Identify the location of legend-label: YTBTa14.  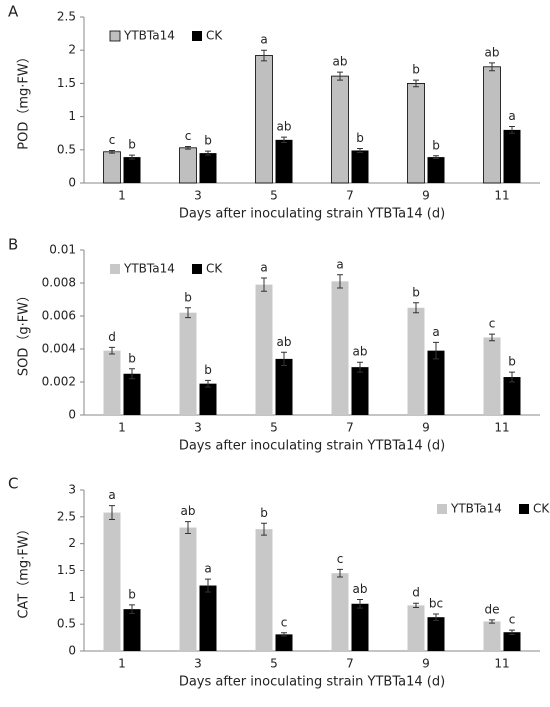
(476, 509).